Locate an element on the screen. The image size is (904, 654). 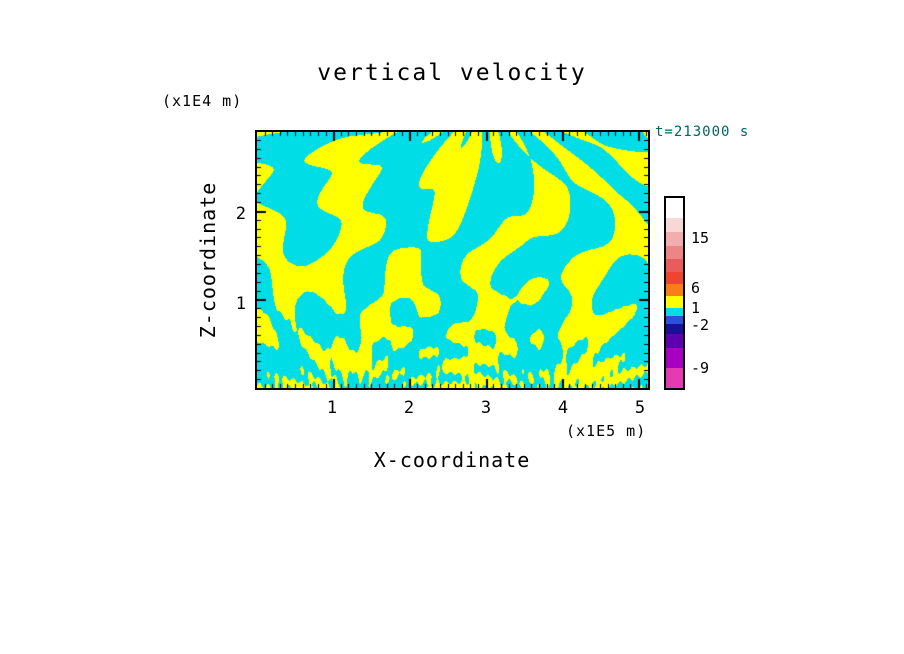
colorbar-segments is located at coordinates (674, 293).